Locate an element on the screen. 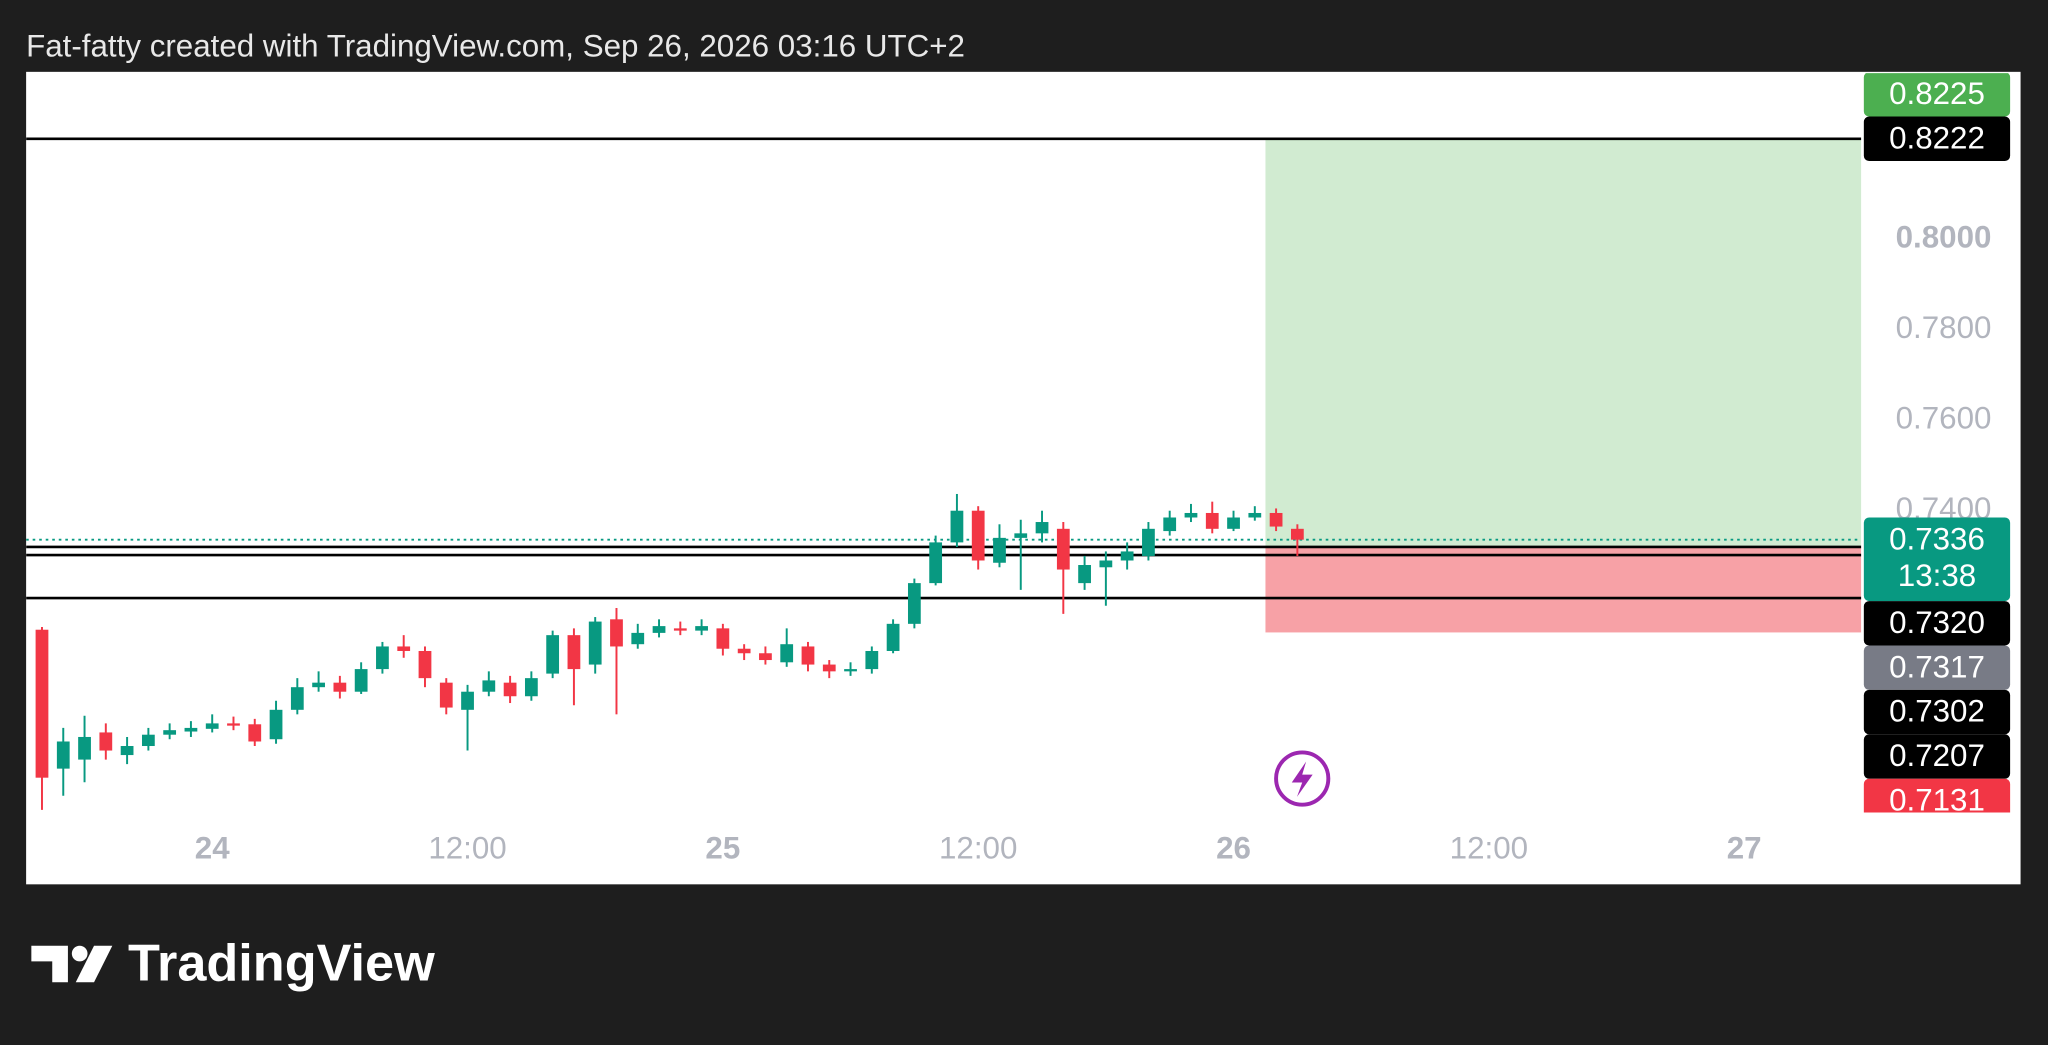 This screenshot has width=2048, height=1045. lightning-icon is located at coordinates (1302, 778).